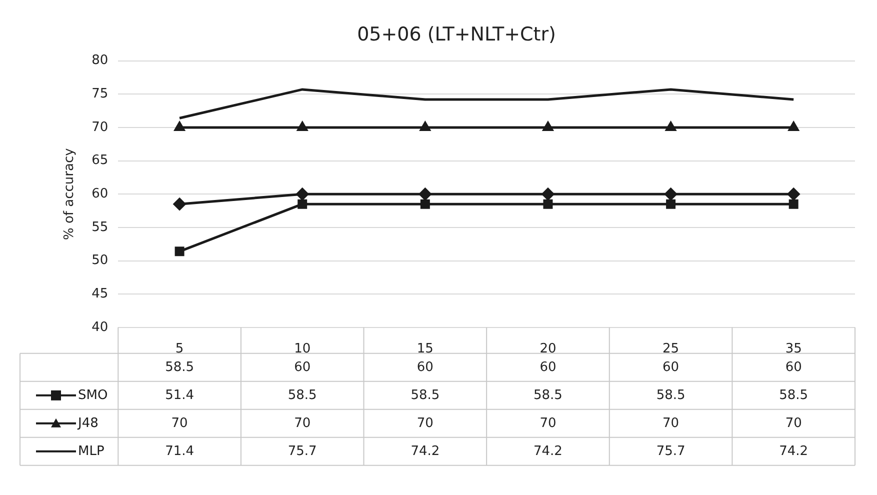  Describe the element at coordinates (70, 194) in the screenshot. I see `y-axis-title: % of accuracy` at that location.